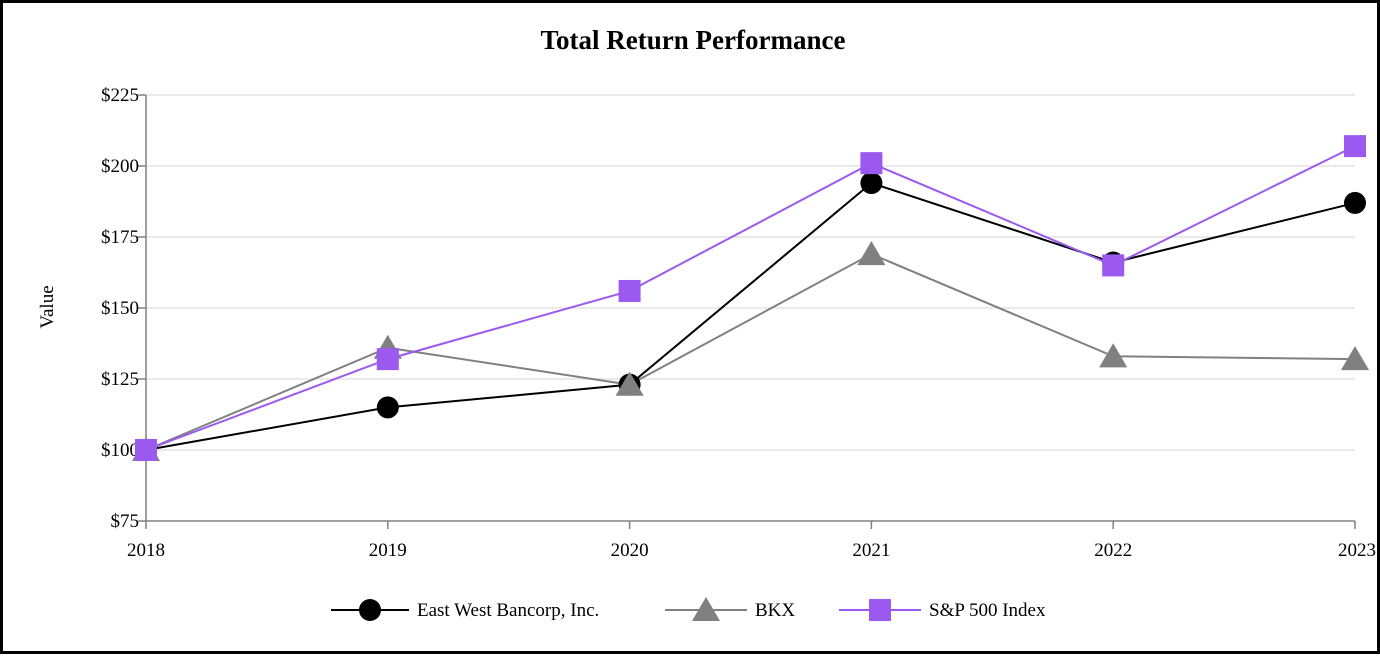  What do you see at coordinates (120, 95) in the screenshot?
I see `y-tick-label: $225` at bounding box center [120, 95].